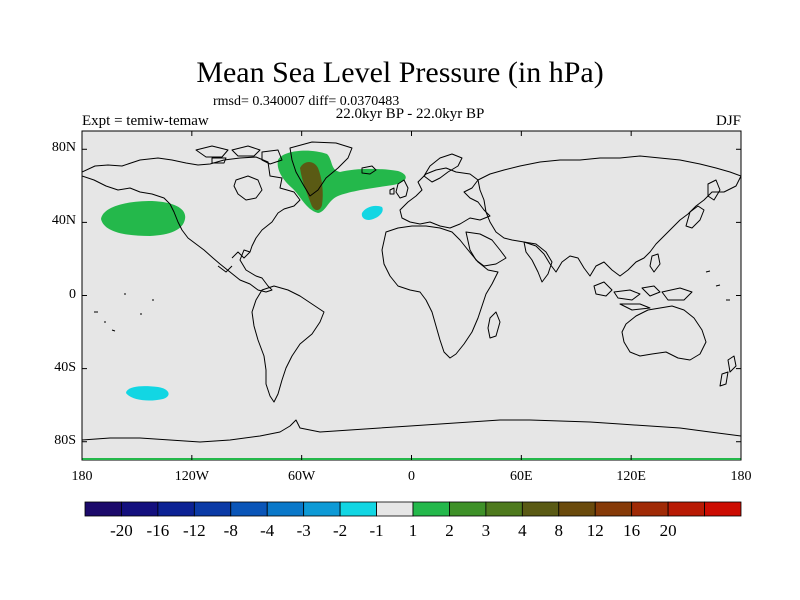 This screenshot has height=600, width=800. I want to click on colorbar-label: 12, so click(595, 530).